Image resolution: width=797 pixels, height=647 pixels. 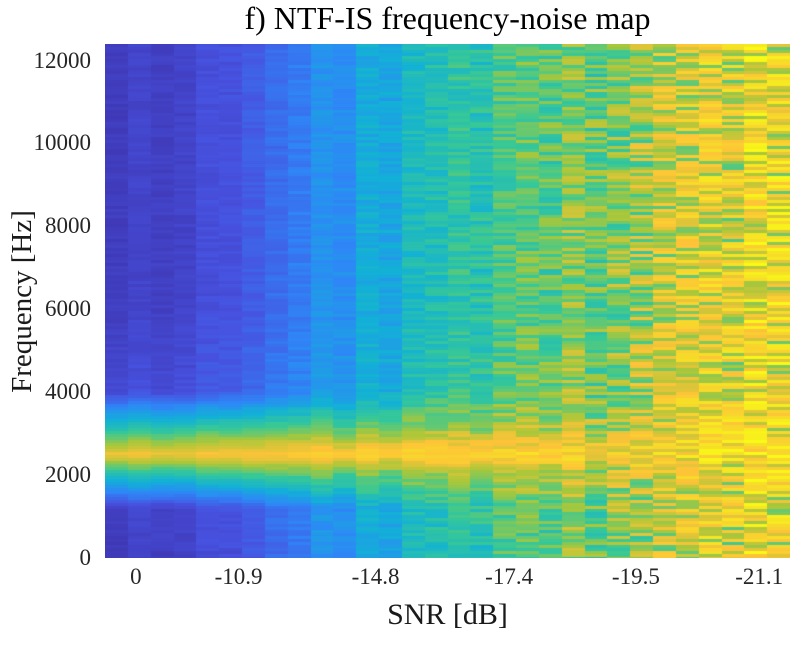 What do you see at coordinates (447, 579) in the screenshot?
I see `x-axis-ticks: 0 -10.9 -14.8 -17.4 -19.5 -21.1` at bounding box center [447, 579].